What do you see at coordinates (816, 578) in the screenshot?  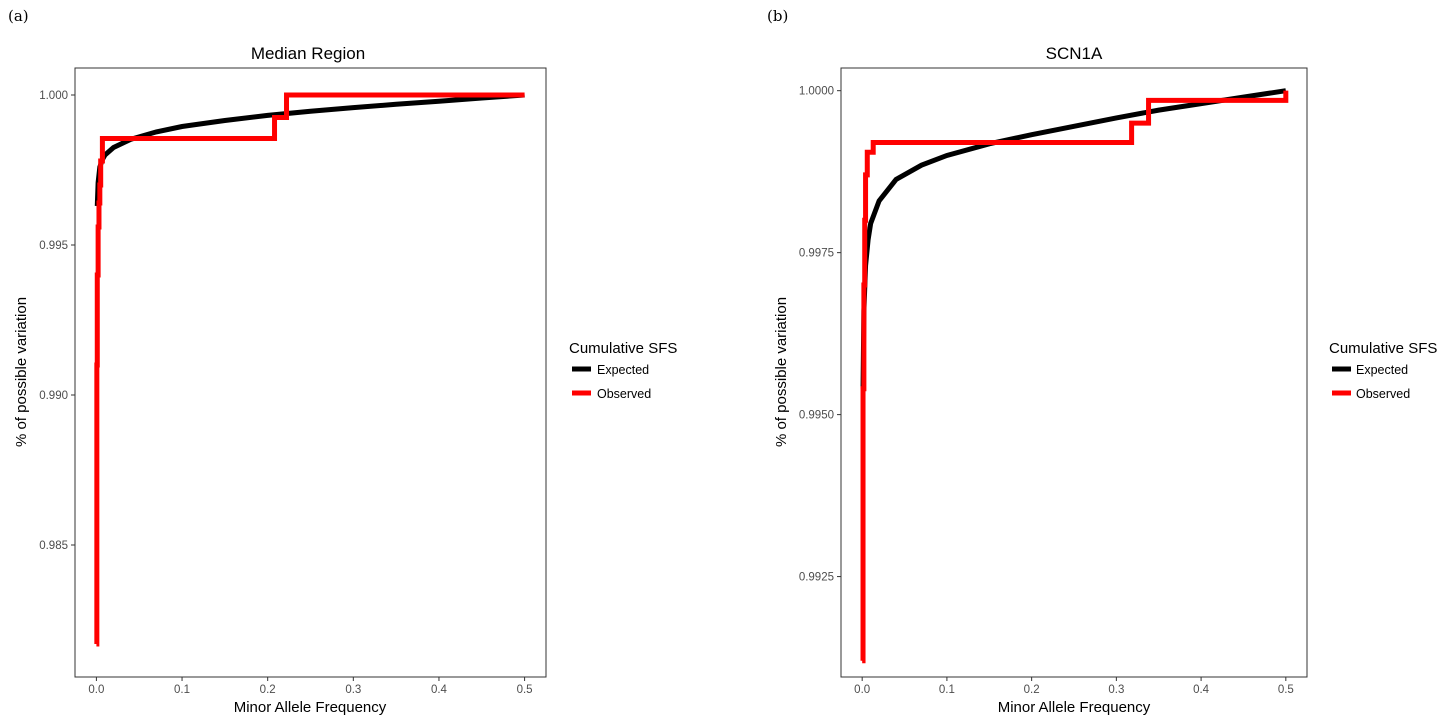 I see `y-tick-label-b: 0.9925` at bounding box center [816, 578].